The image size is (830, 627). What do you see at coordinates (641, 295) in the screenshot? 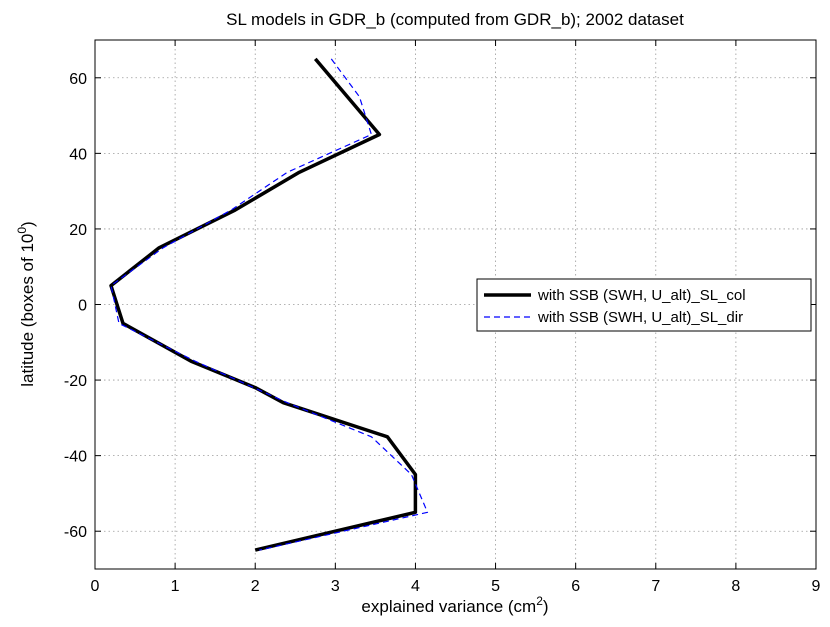
I see `legend-label-sl-col: with SSB (SWH, U_alt)_SL_col` at bounding box center [641, 295].